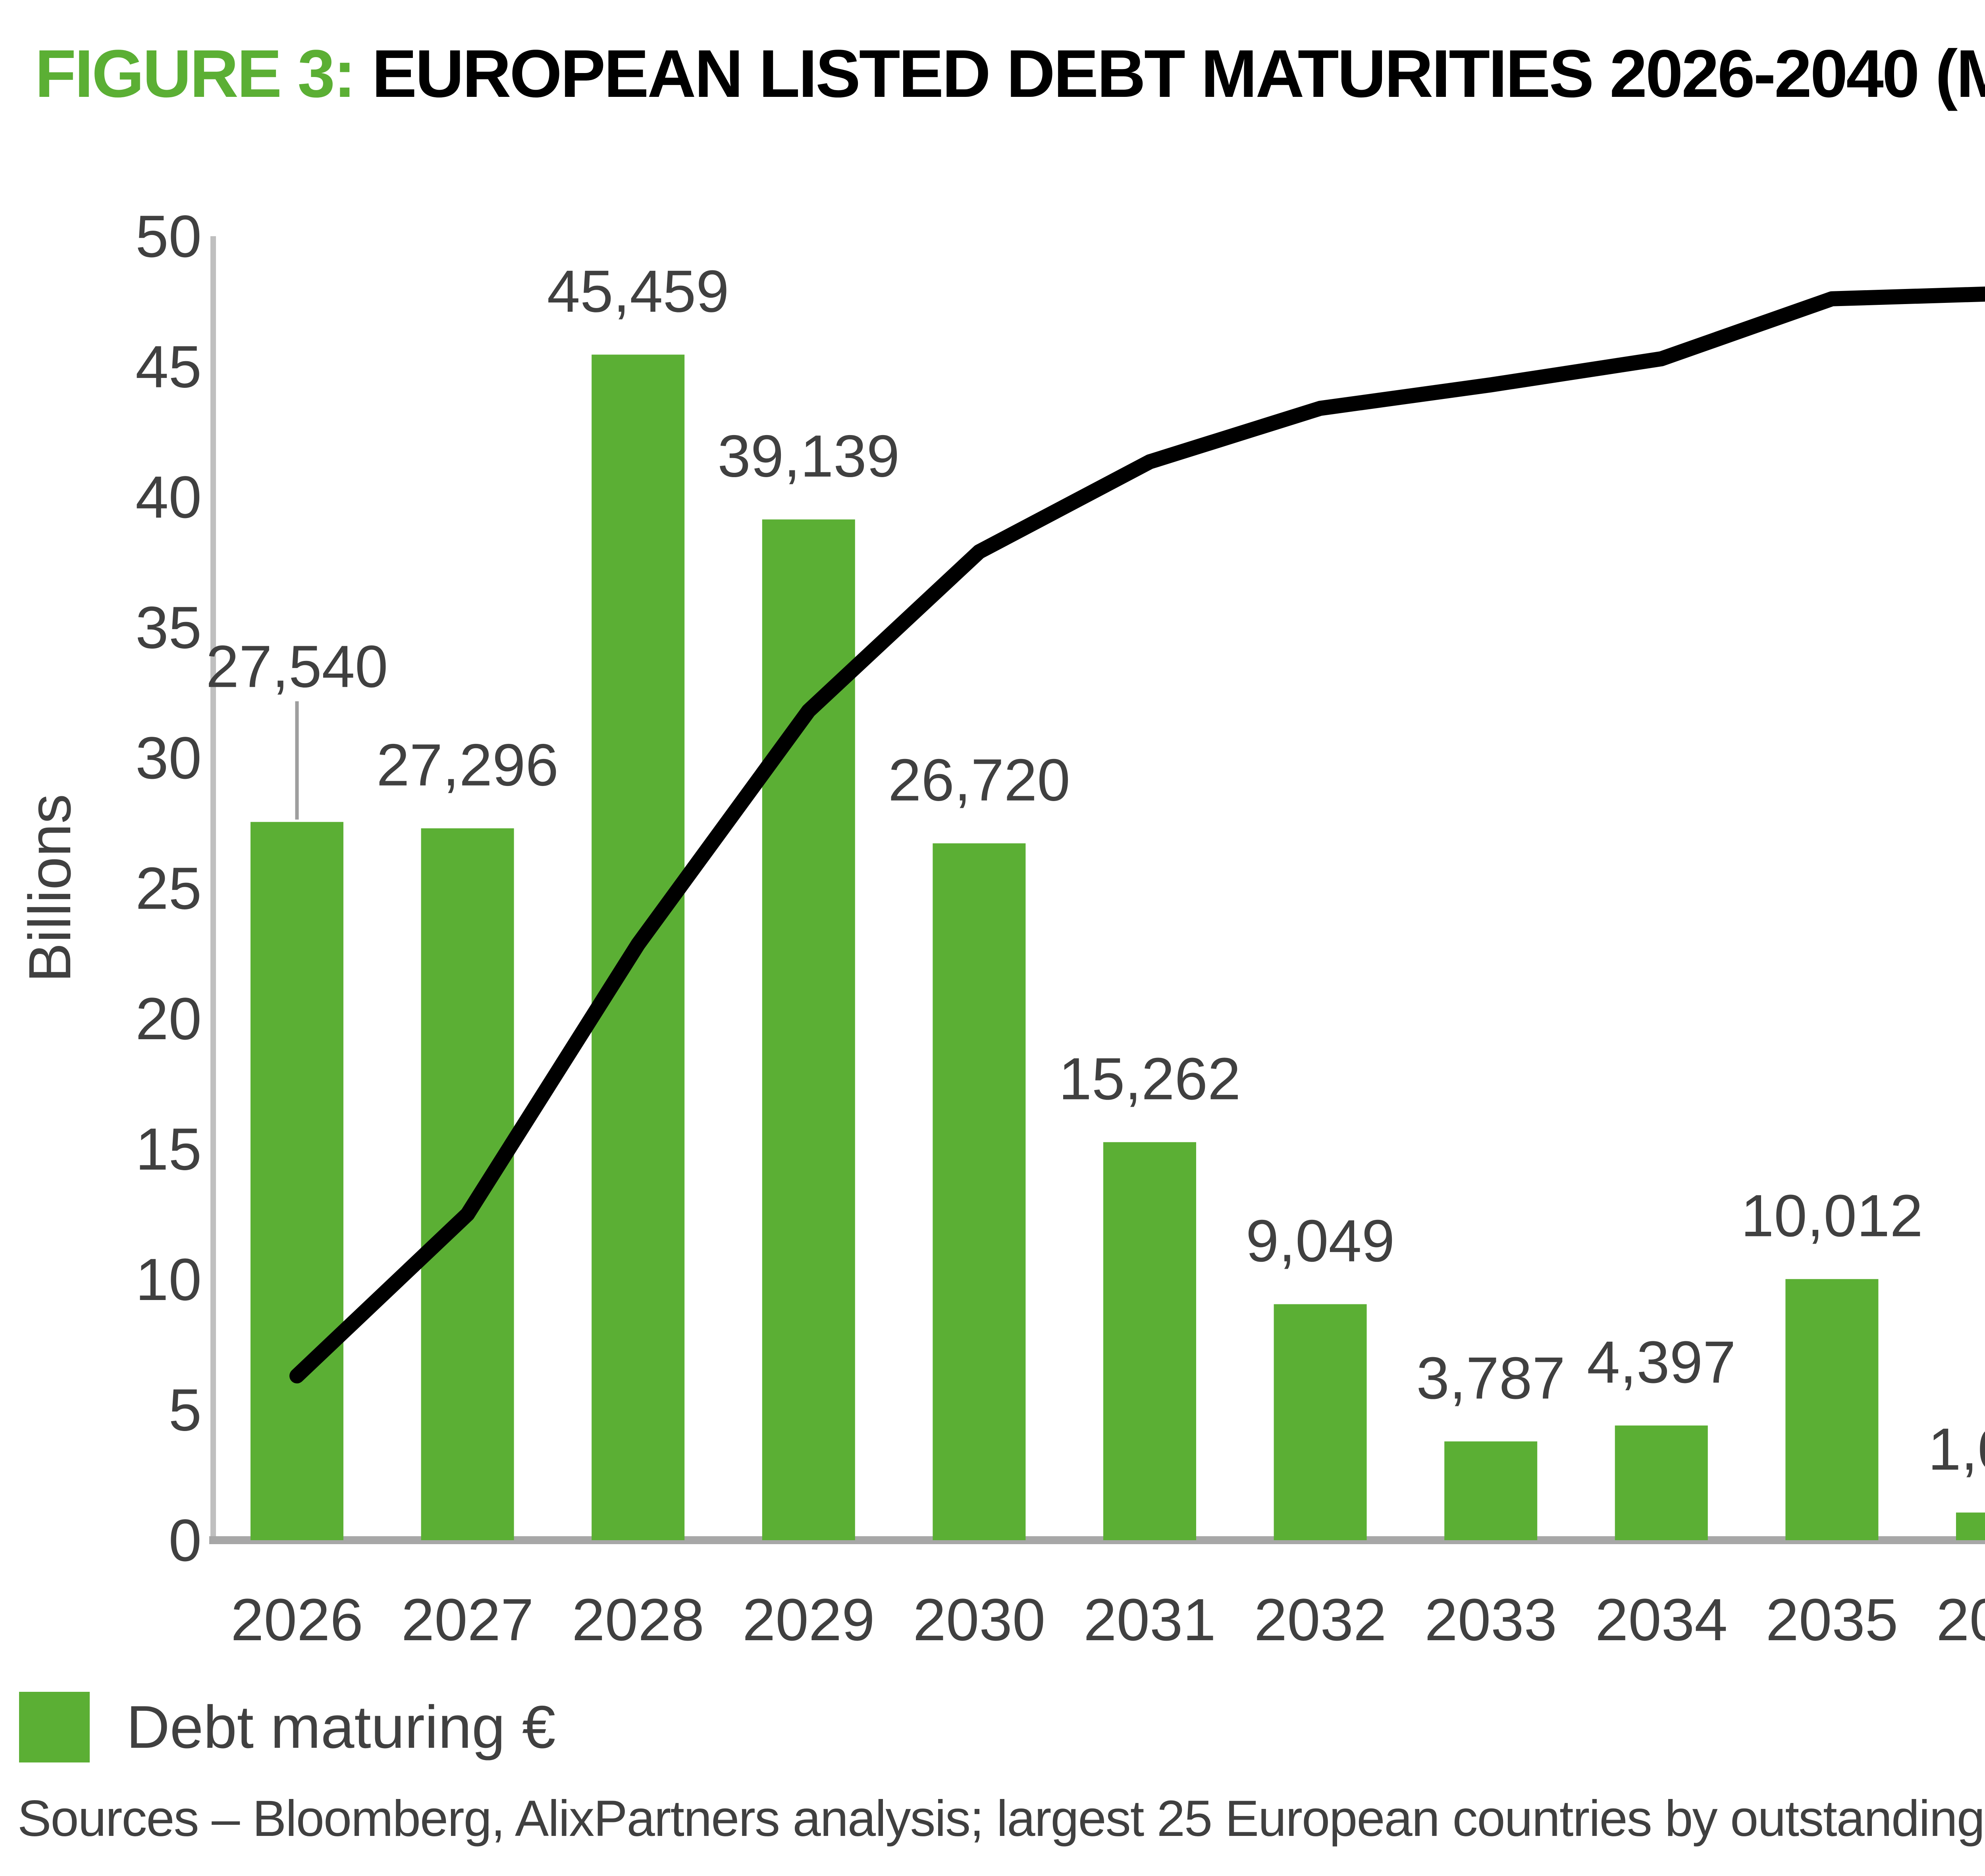  Describe the element at coordinates (168, 1280) in the screenshot. I see `left-axis-tick-10: 10` at that location.